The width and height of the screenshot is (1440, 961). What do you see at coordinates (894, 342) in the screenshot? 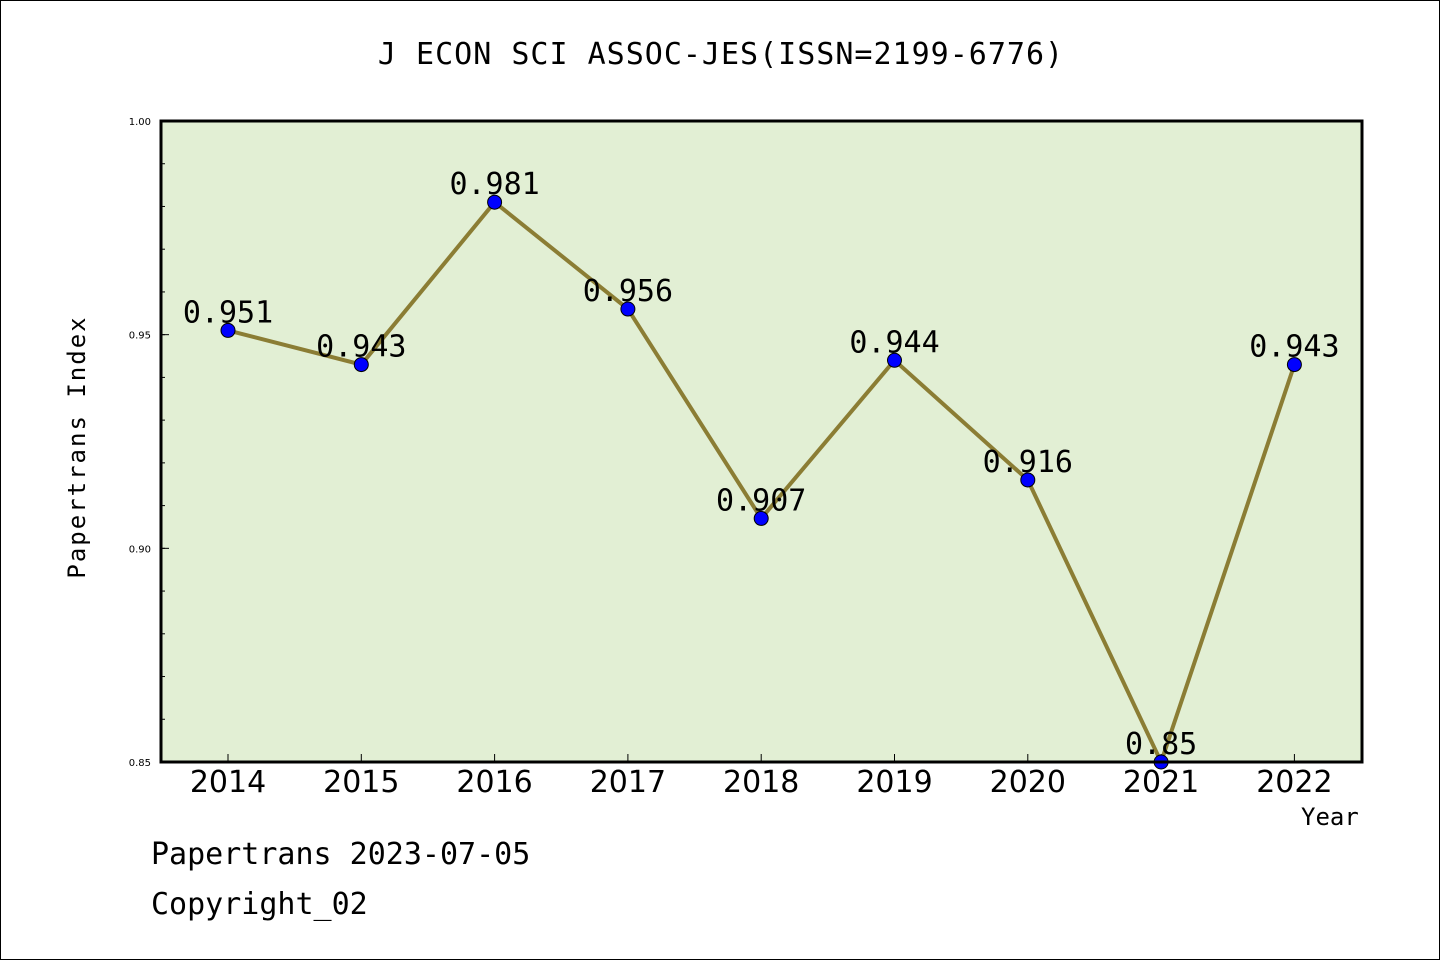
I see `data-label: 0.944` at bounding box center [894, 342].